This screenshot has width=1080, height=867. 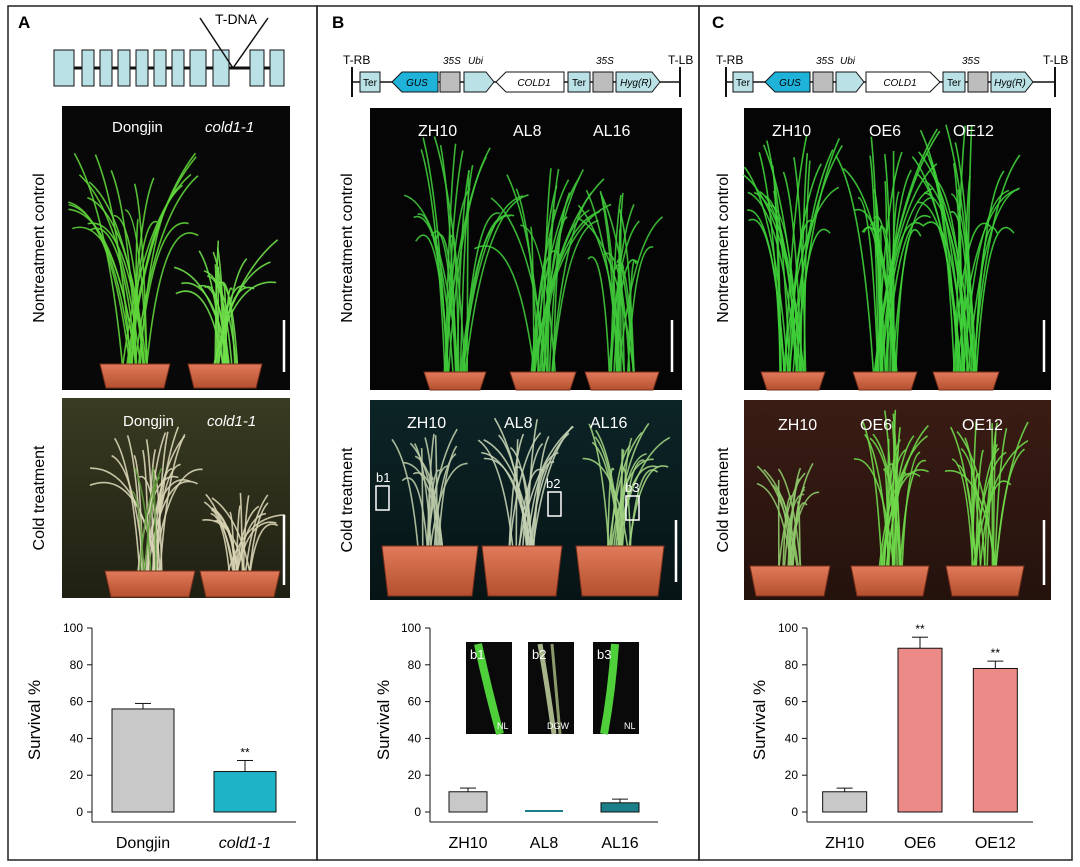 What do you see at coordinates (619, 843) in the screenshot?
I see `category-label: AL16` at bounding box center [619, 843].